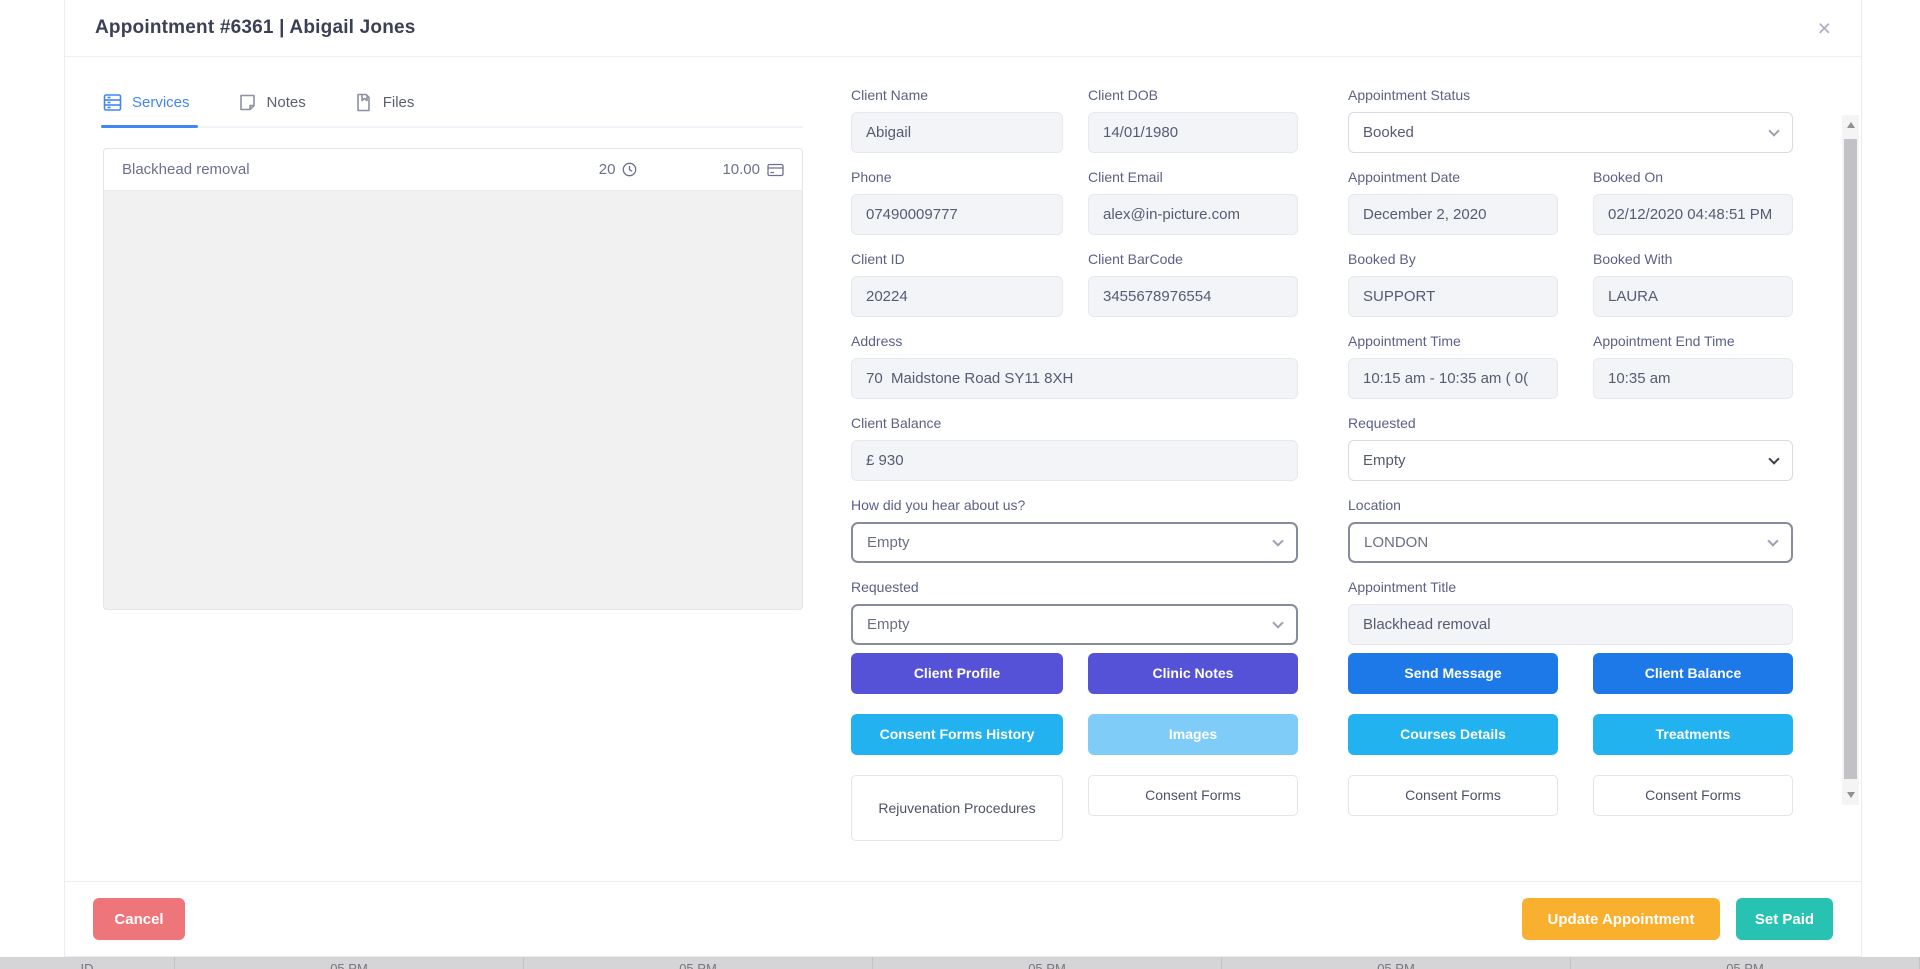 This screenshot has width=1920, height=969. I want to click on services-list-icon, so click(112, 102).